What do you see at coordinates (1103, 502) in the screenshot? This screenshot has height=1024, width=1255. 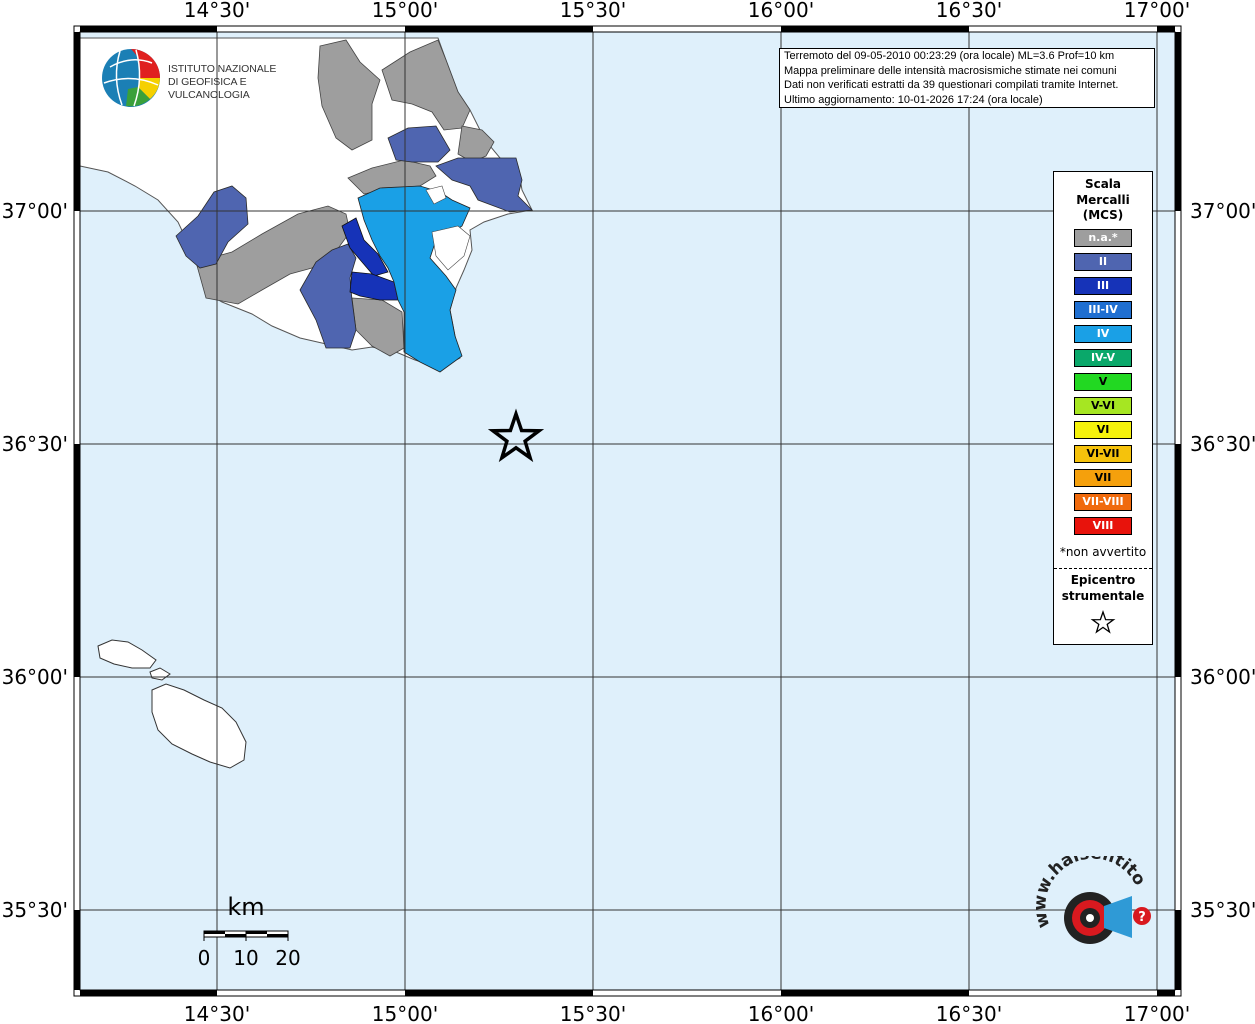 I see `legend-item-swatch: VII-VIII` at bounding box center [1103, 502].